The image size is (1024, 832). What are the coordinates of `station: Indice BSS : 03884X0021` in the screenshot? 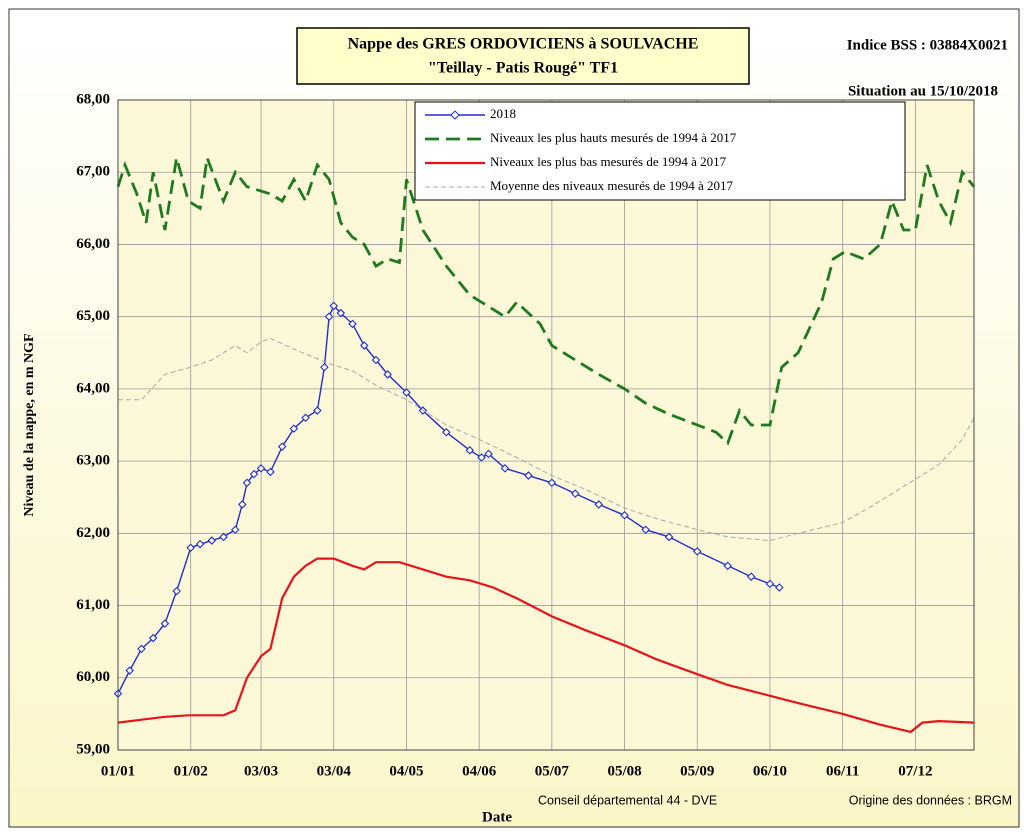 It's located at (927, 45).